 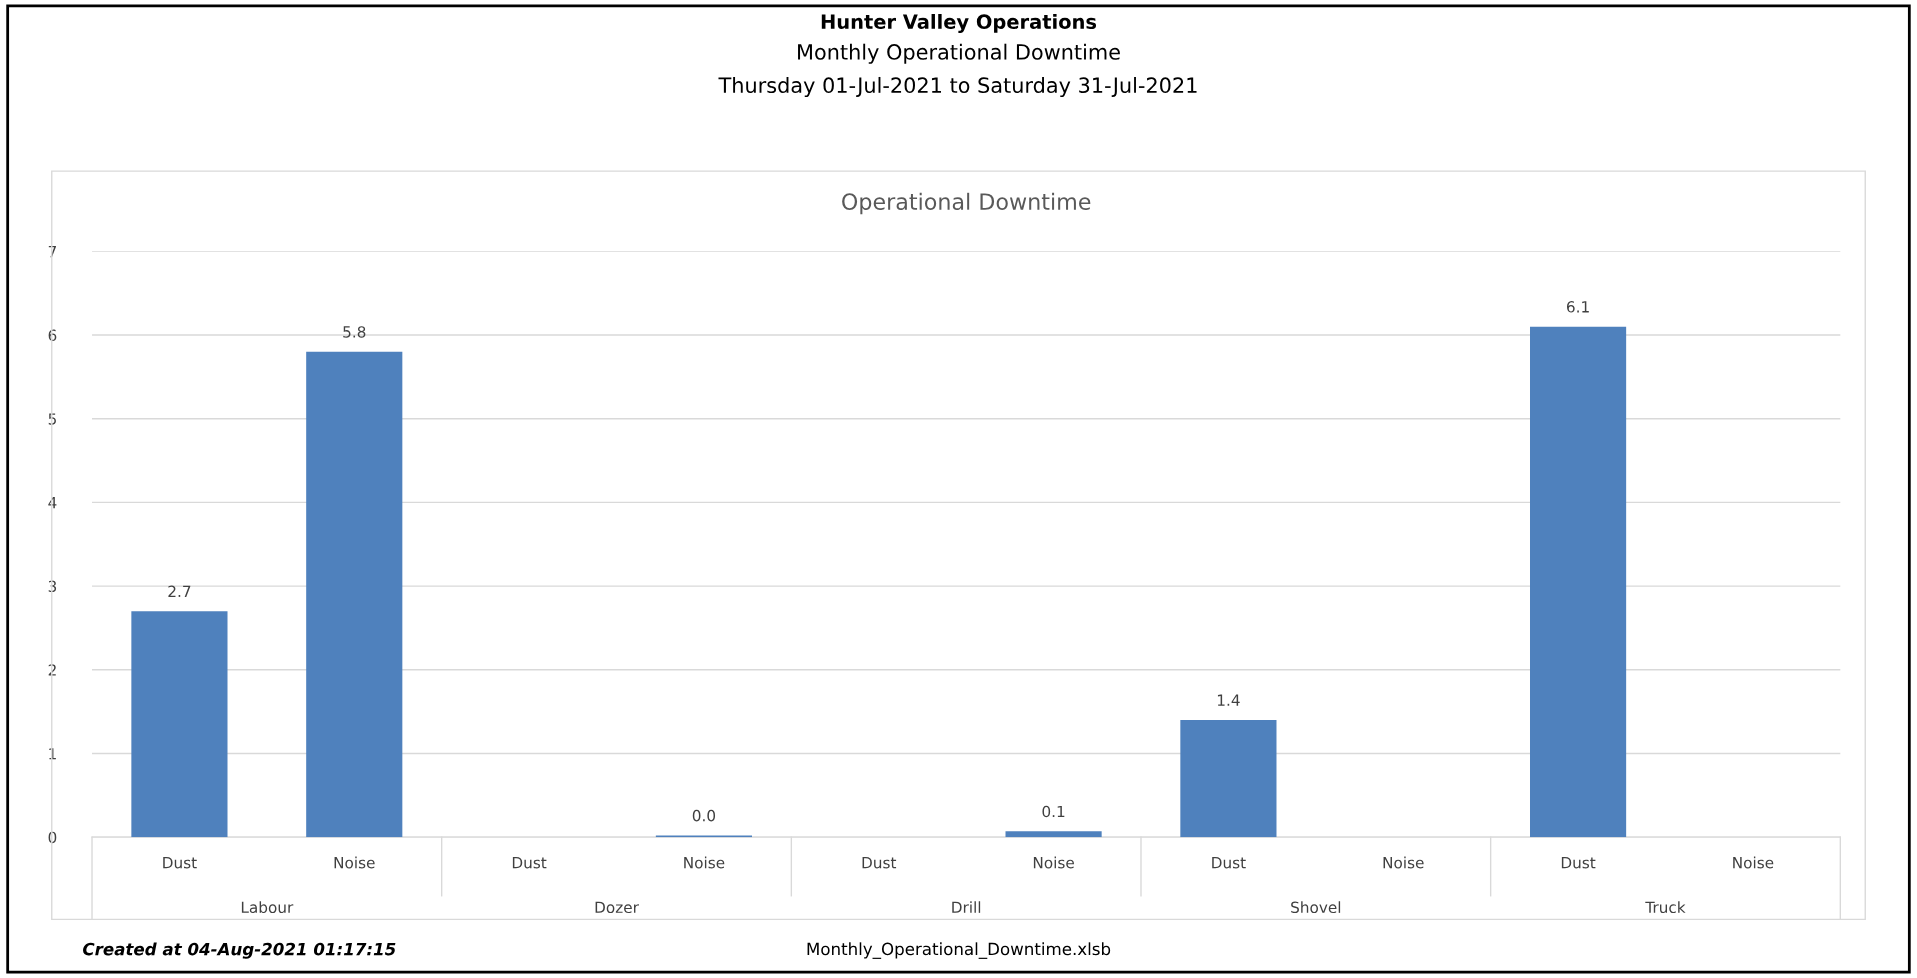 I want to click on text: Created at 04-Aug-2021 01:17:15, so click(x=239, y=950).